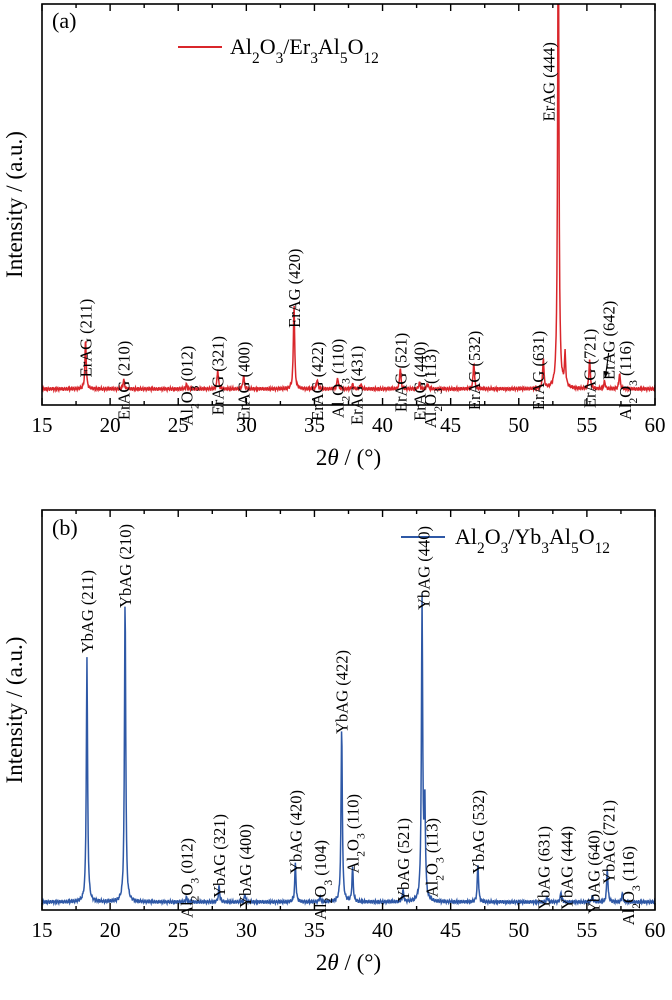 The width and height of the screenshot is (672, 1000). What do you see at coordinates (342, 692) in the screenshot?
I see `peak-label: YbAG (422)` at bounding box center [342, 692].